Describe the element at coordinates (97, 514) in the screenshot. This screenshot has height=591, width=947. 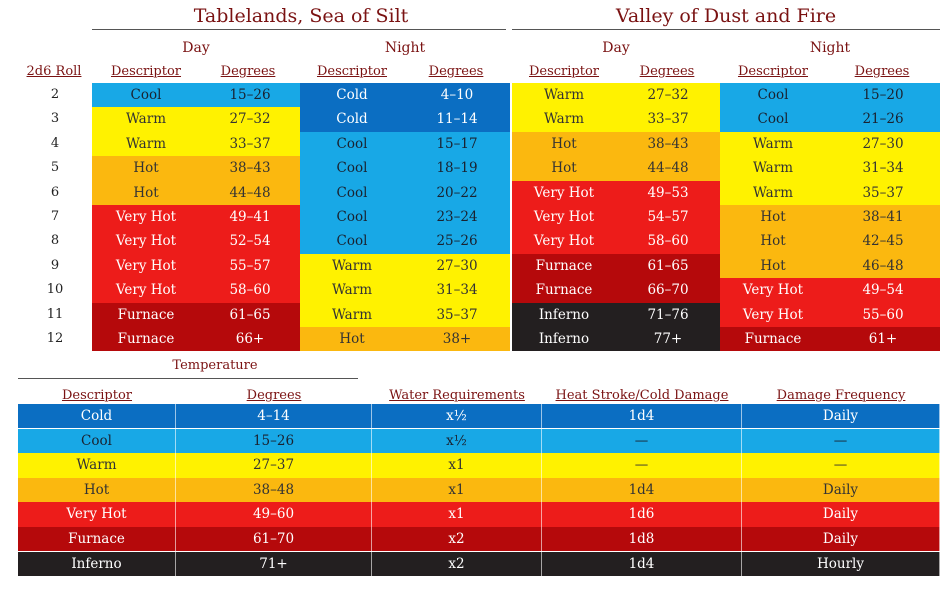
I see `legend-descriptor-cell: Very Hot` at that location.